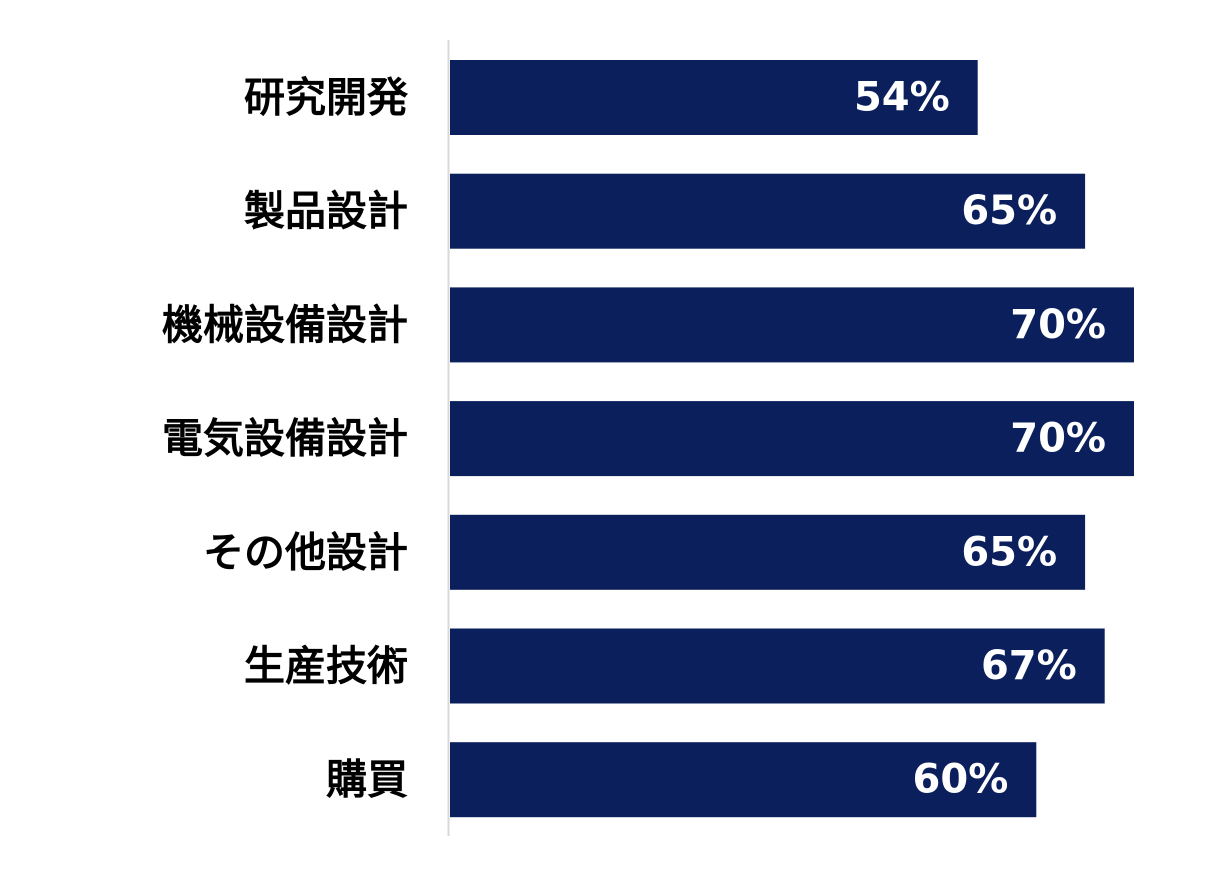  Describe the element at coordinates (367, 780) in the screenshot. I see `category-label-7: 購買` at that location.